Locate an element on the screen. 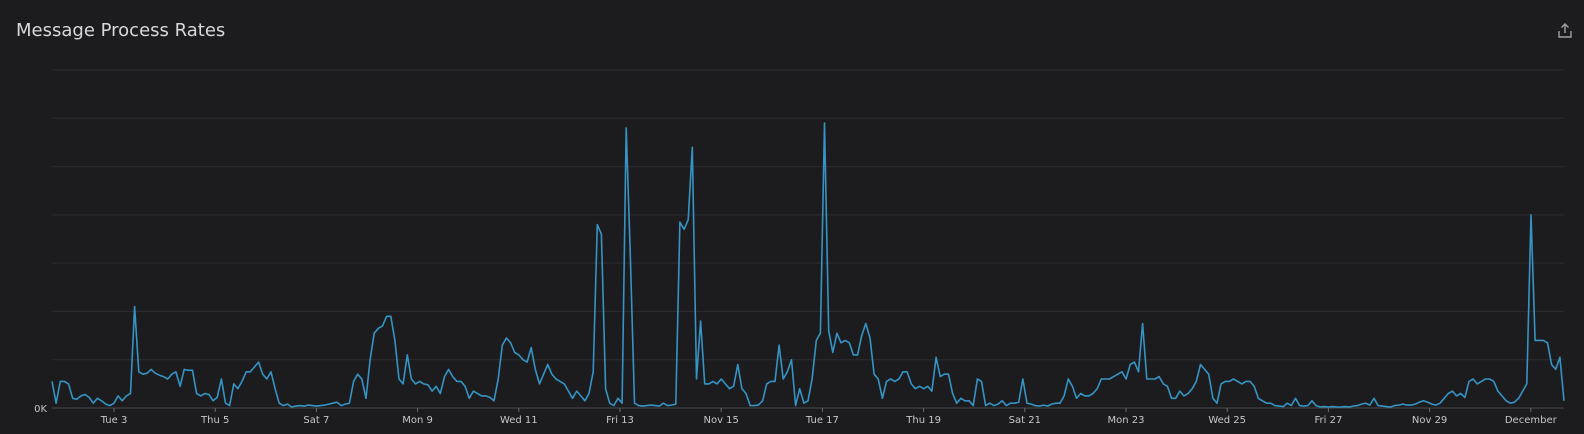 This screenshot has width=1584, height=434. x-tick-label: Wed 11 is located at coordinates (519, 420).